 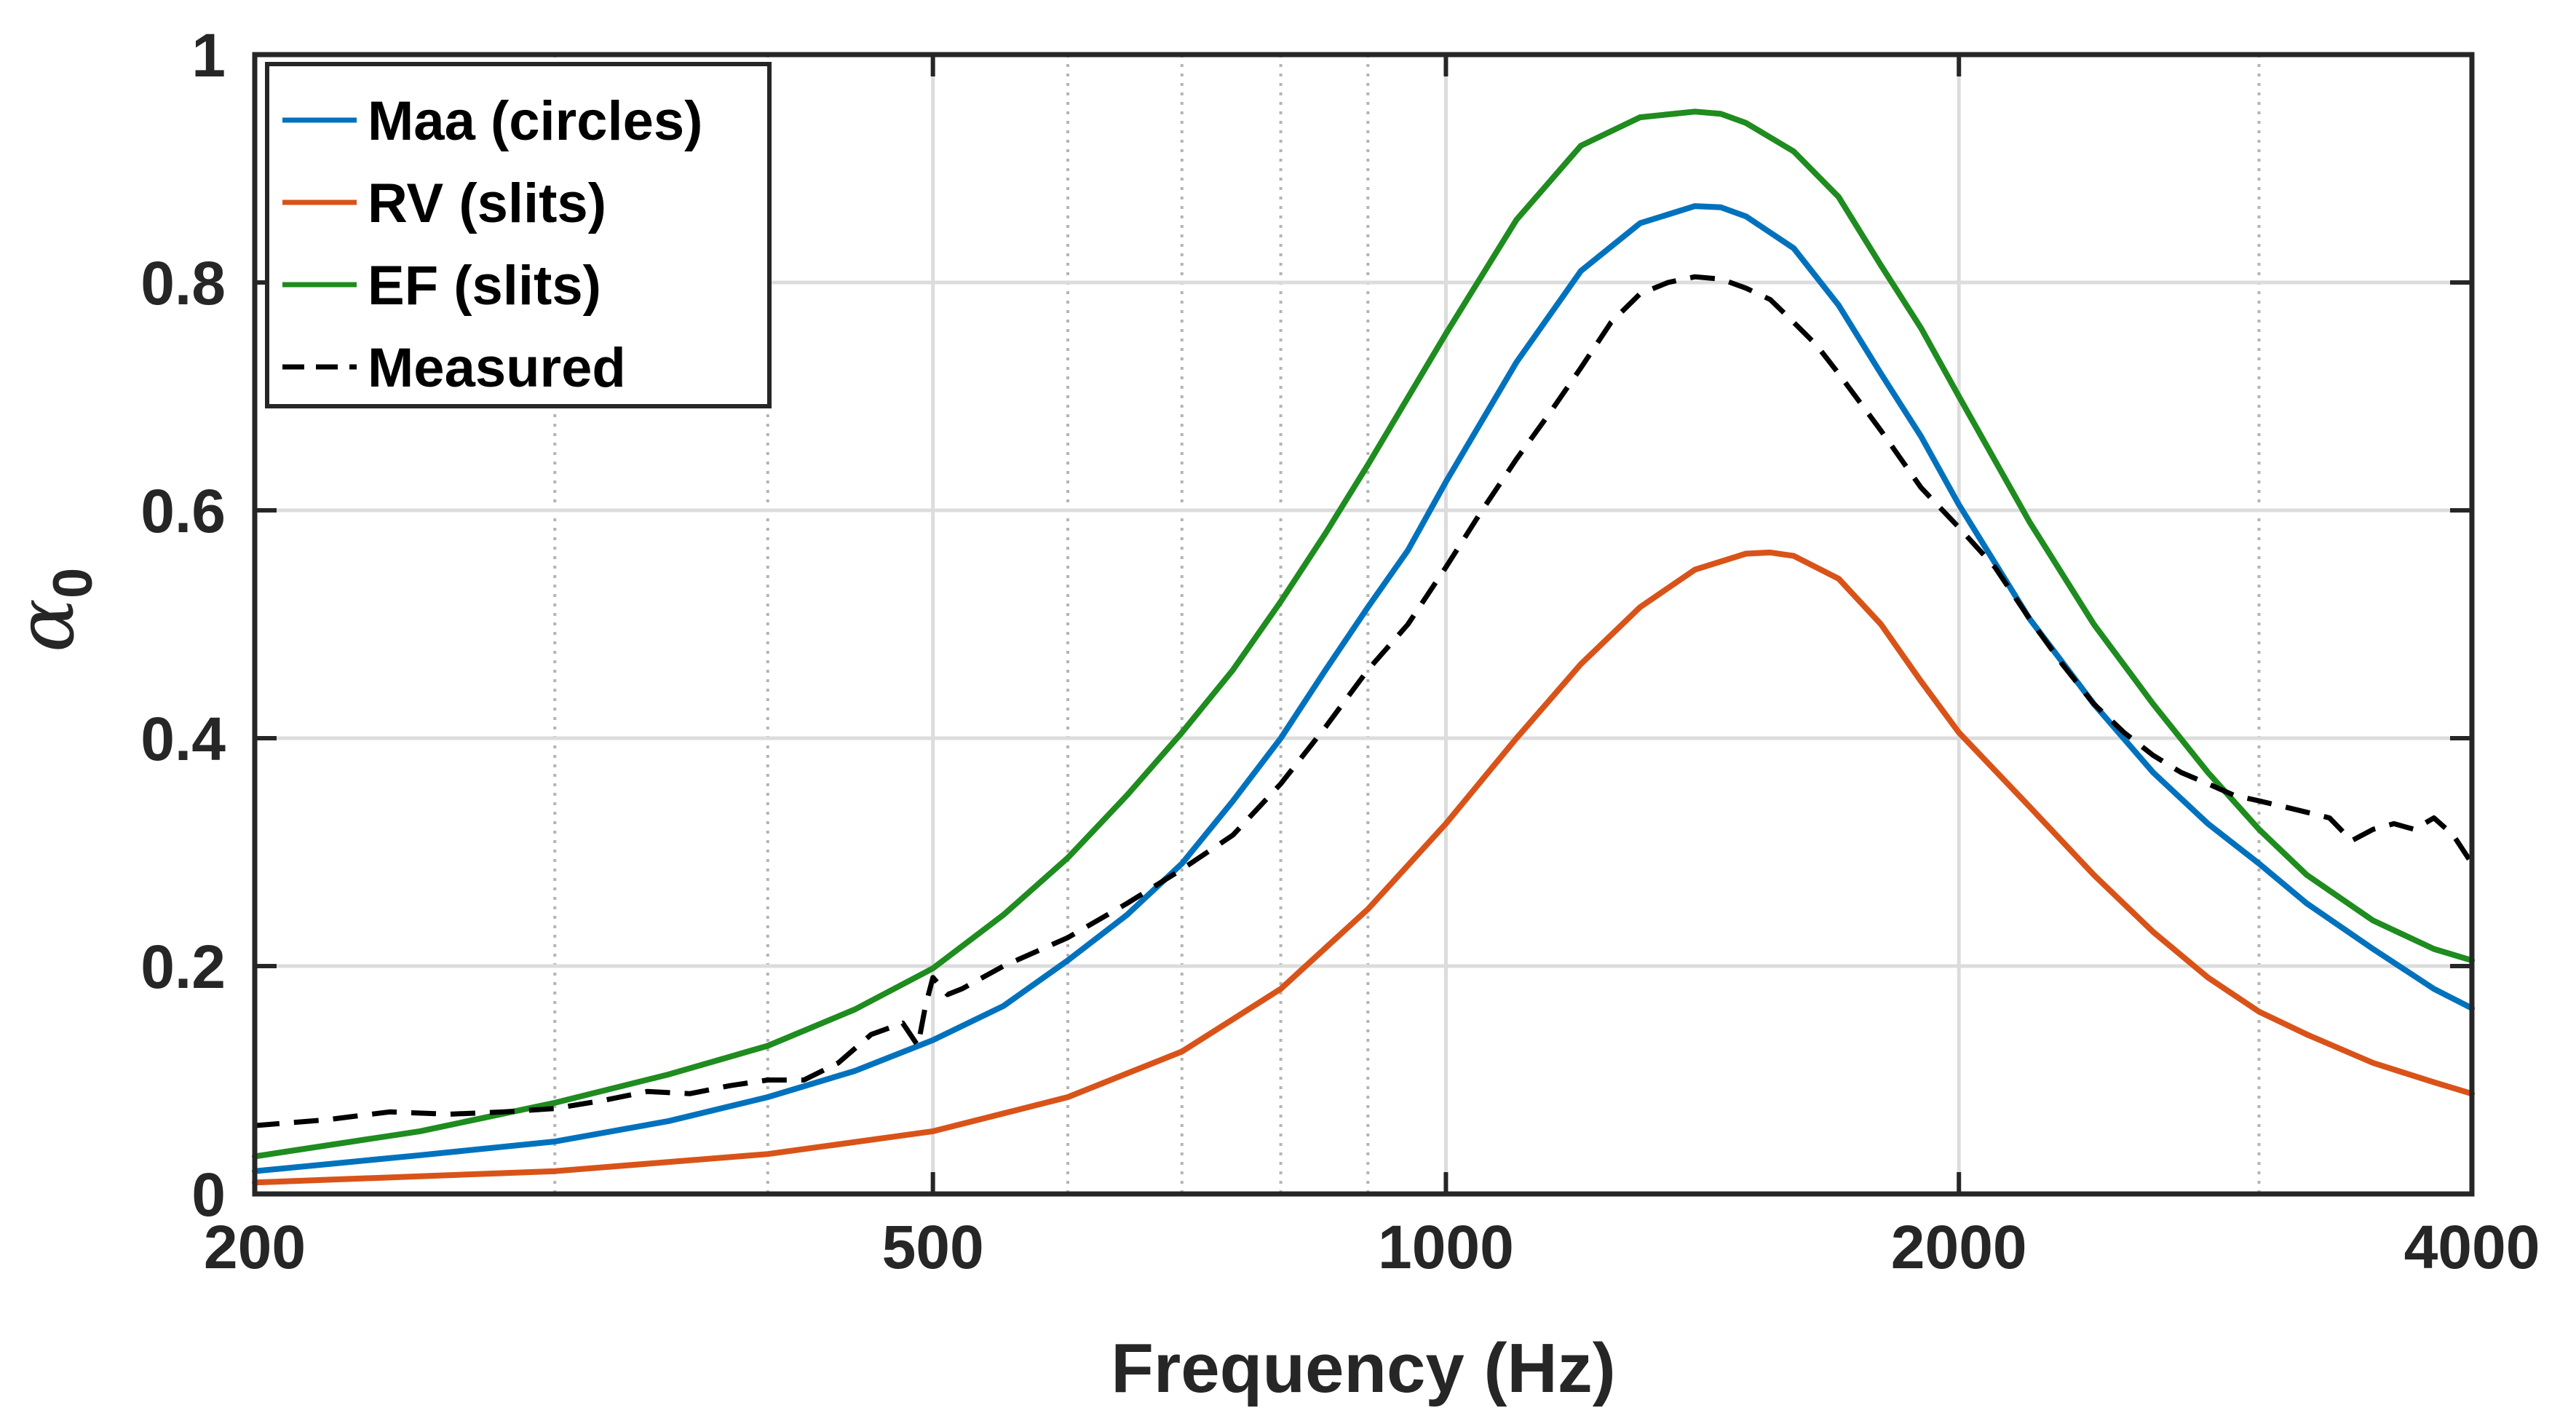 What do you see at coordinates (1363, 1368) in the screenshot?
I see `x-axis-title: Frequency (Hz)` at bounding box center [1363, 1368].